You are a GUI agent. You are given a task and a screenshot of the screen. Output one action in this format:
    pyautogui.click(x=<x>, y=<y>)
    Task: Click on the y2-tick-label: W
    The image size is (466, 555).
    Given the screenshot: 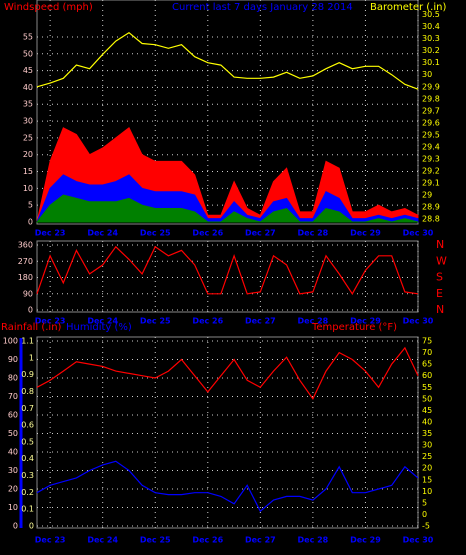 What is the action you would take?
    pyautogui.click(x=441, y=260)
    